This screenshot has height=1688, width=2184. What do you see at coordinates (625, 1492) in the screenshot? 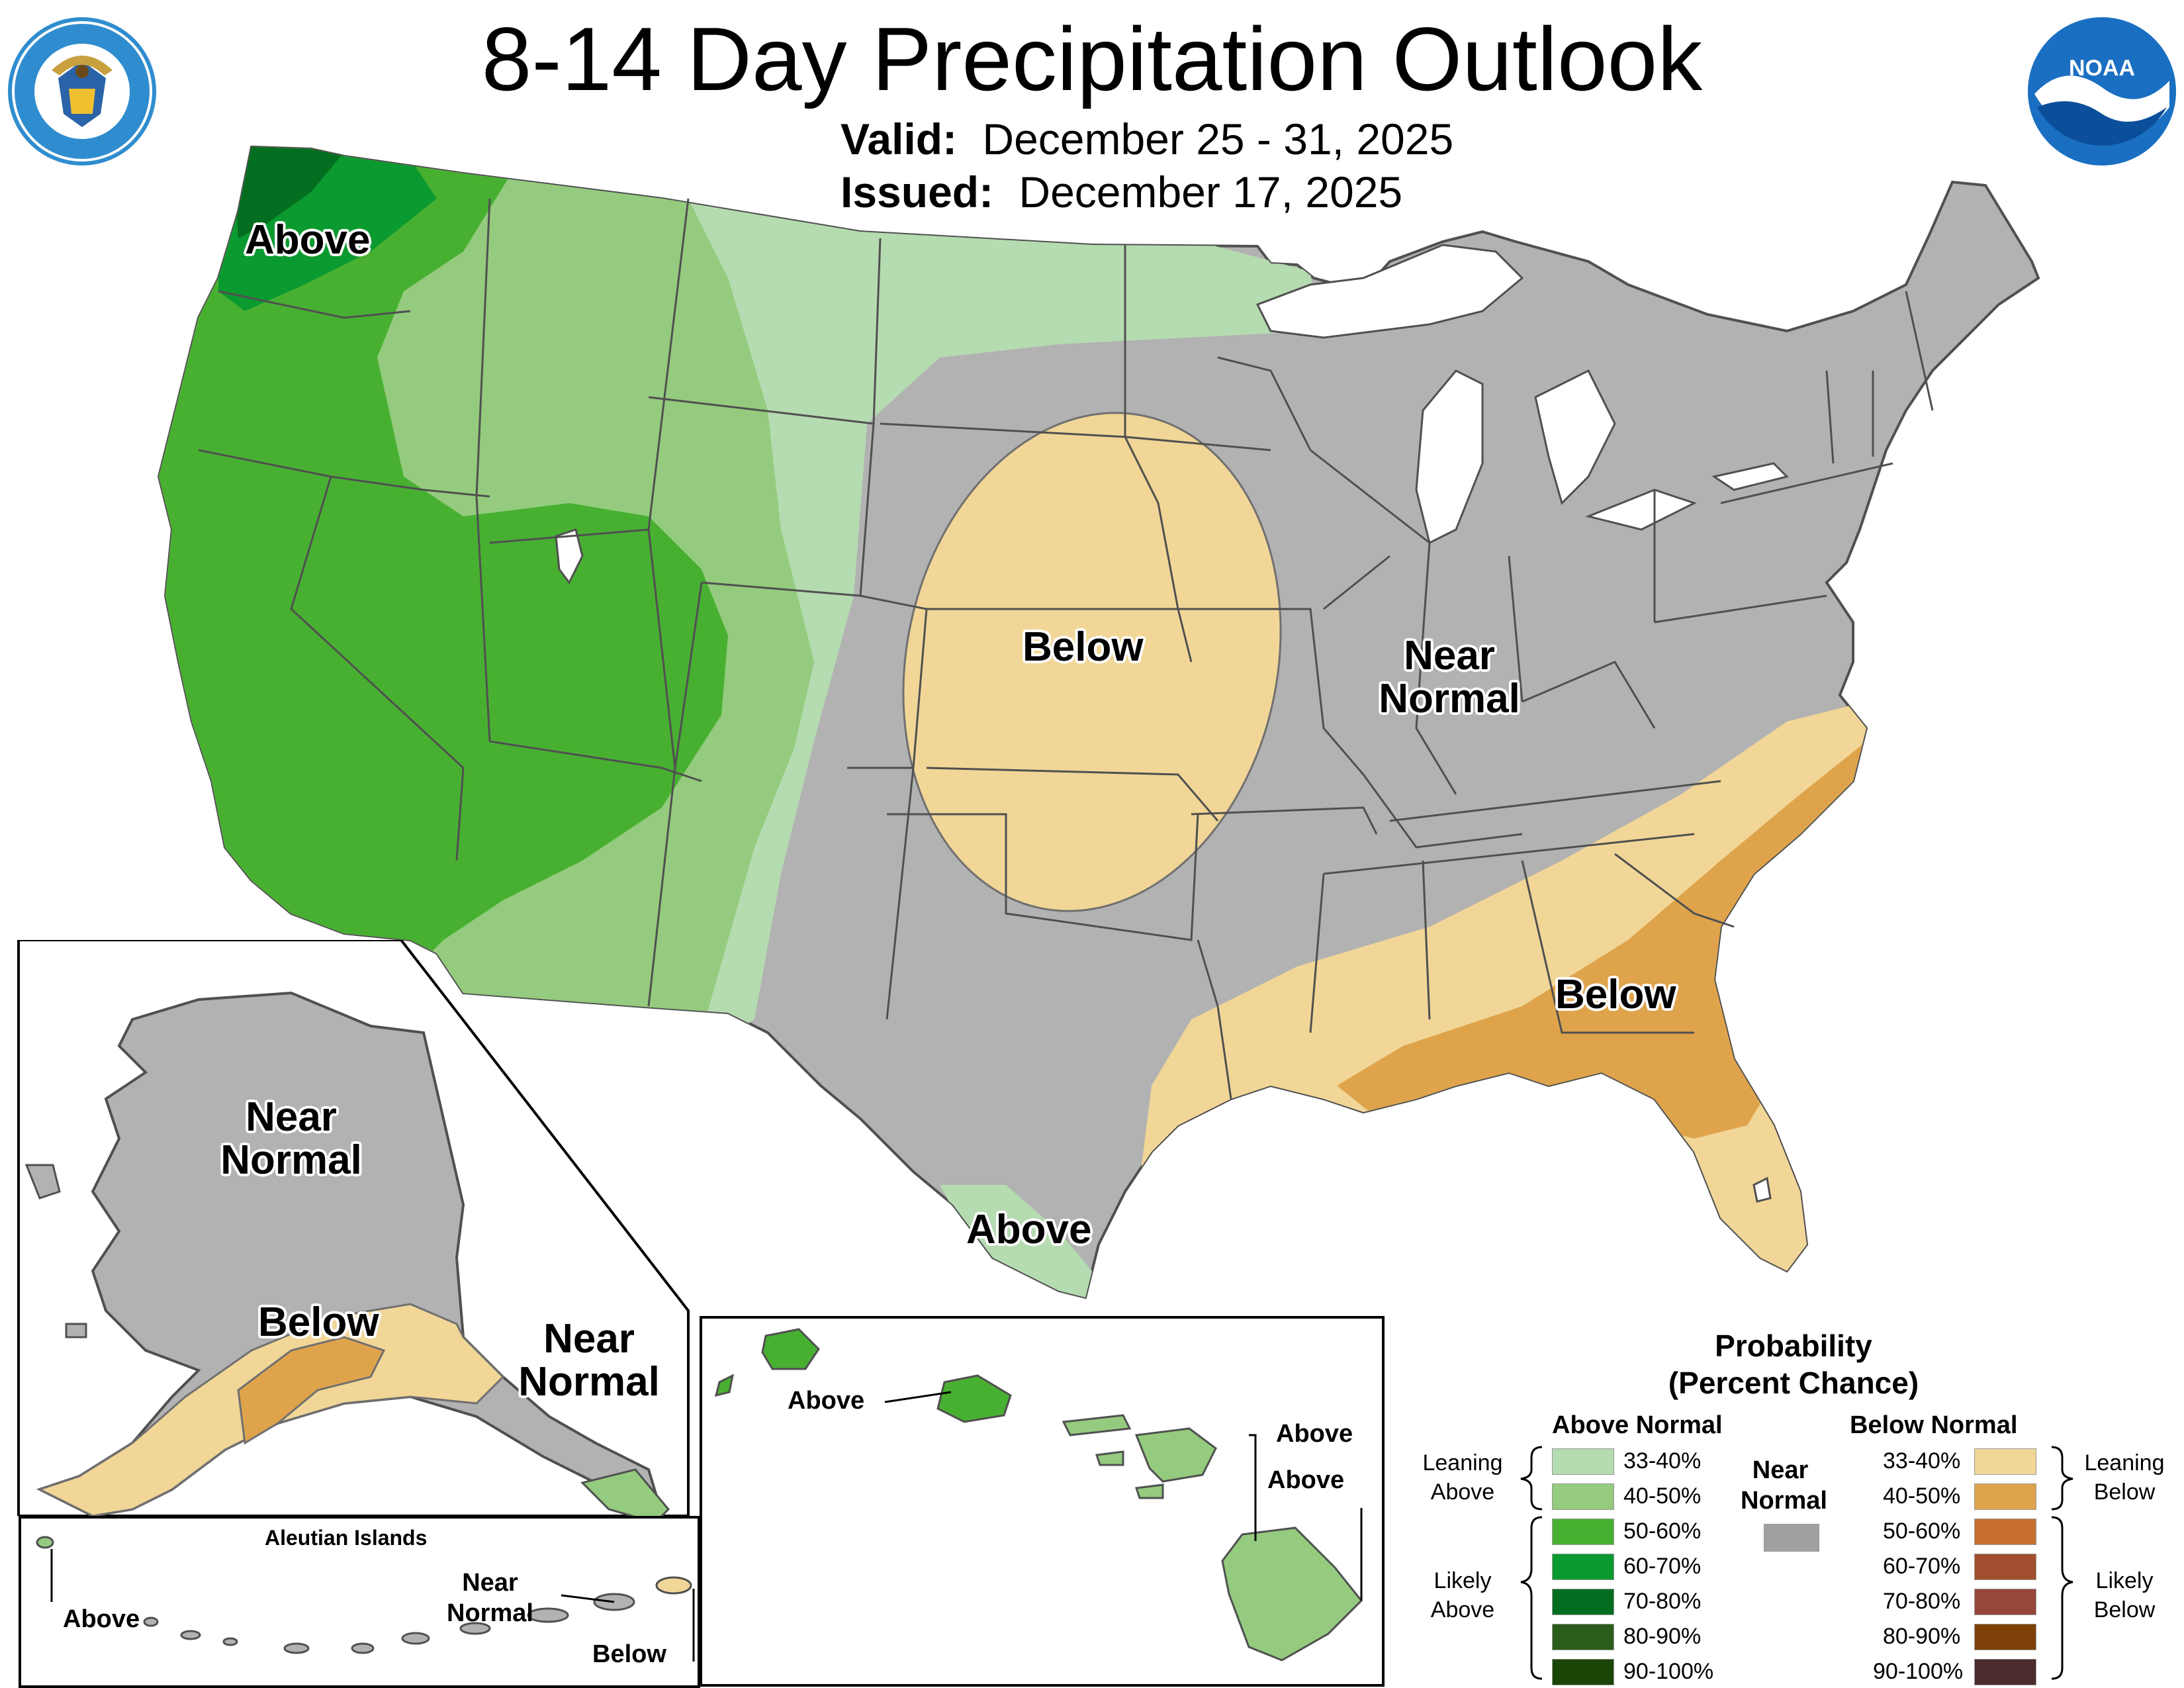
I see `alaska-above-region` at bounding box center [625, 1492].